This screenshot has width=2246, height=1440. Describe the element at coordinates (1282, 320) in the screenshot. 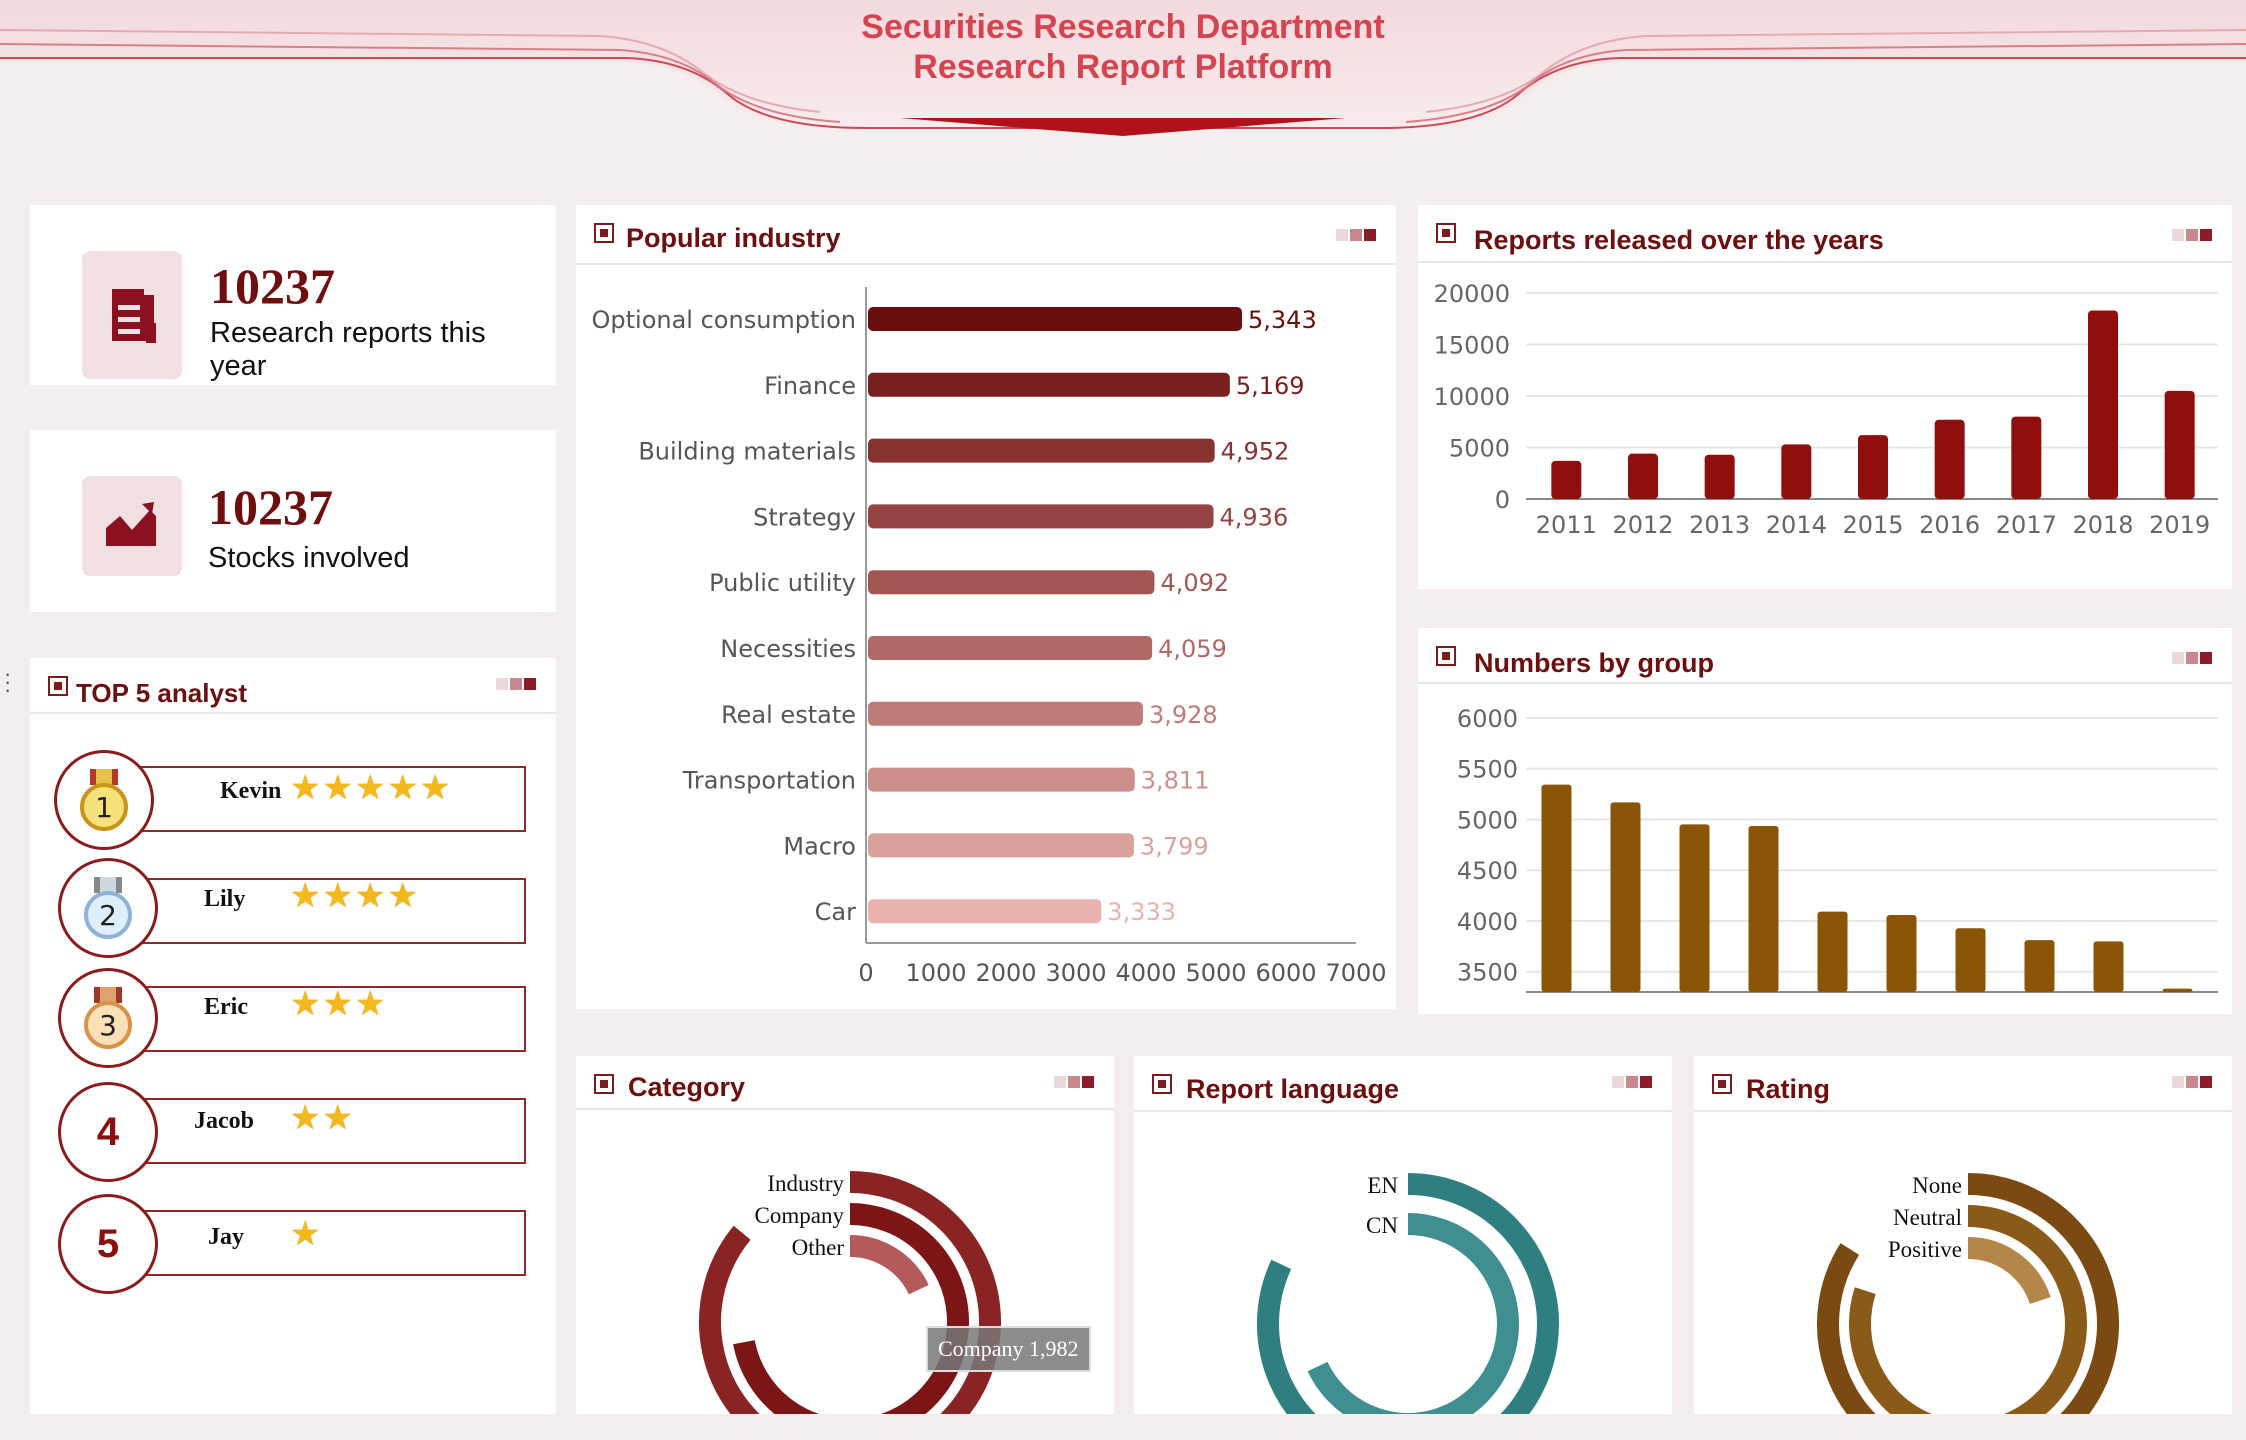

I see `data-label: 5,343` at that location.